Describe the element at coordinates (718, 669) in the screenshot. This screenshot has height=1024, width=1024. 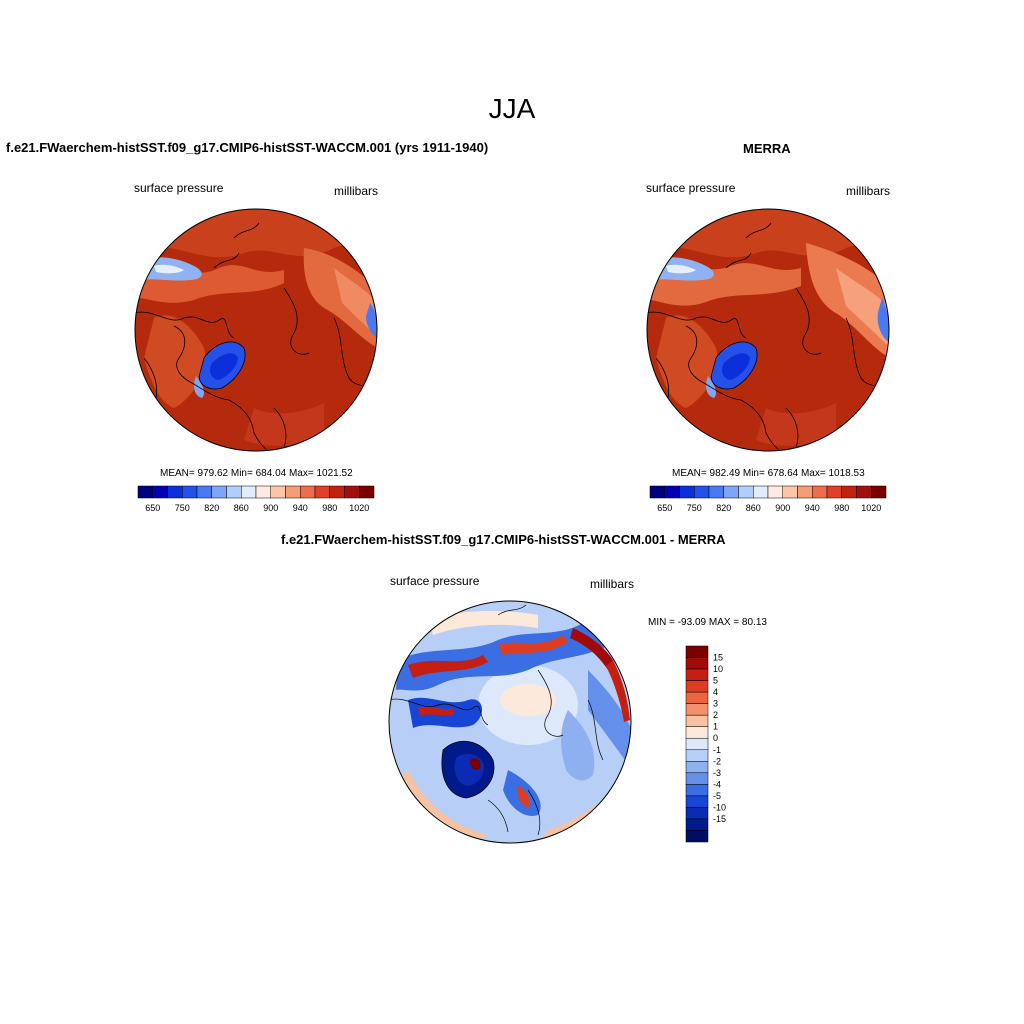
I see `diff-colorbar-tick-label: 10` at that location.